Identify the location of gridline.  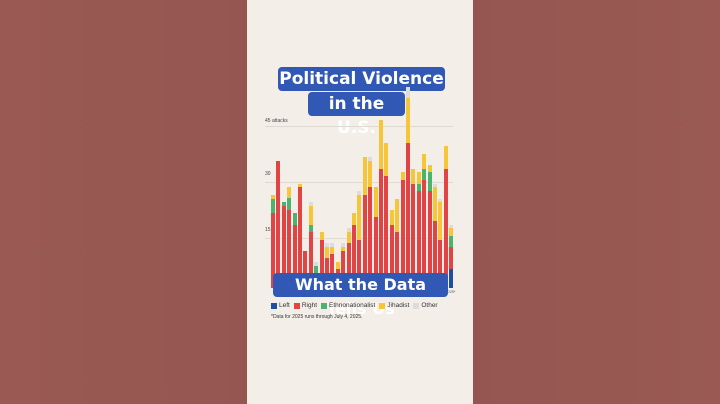
(359, 183).